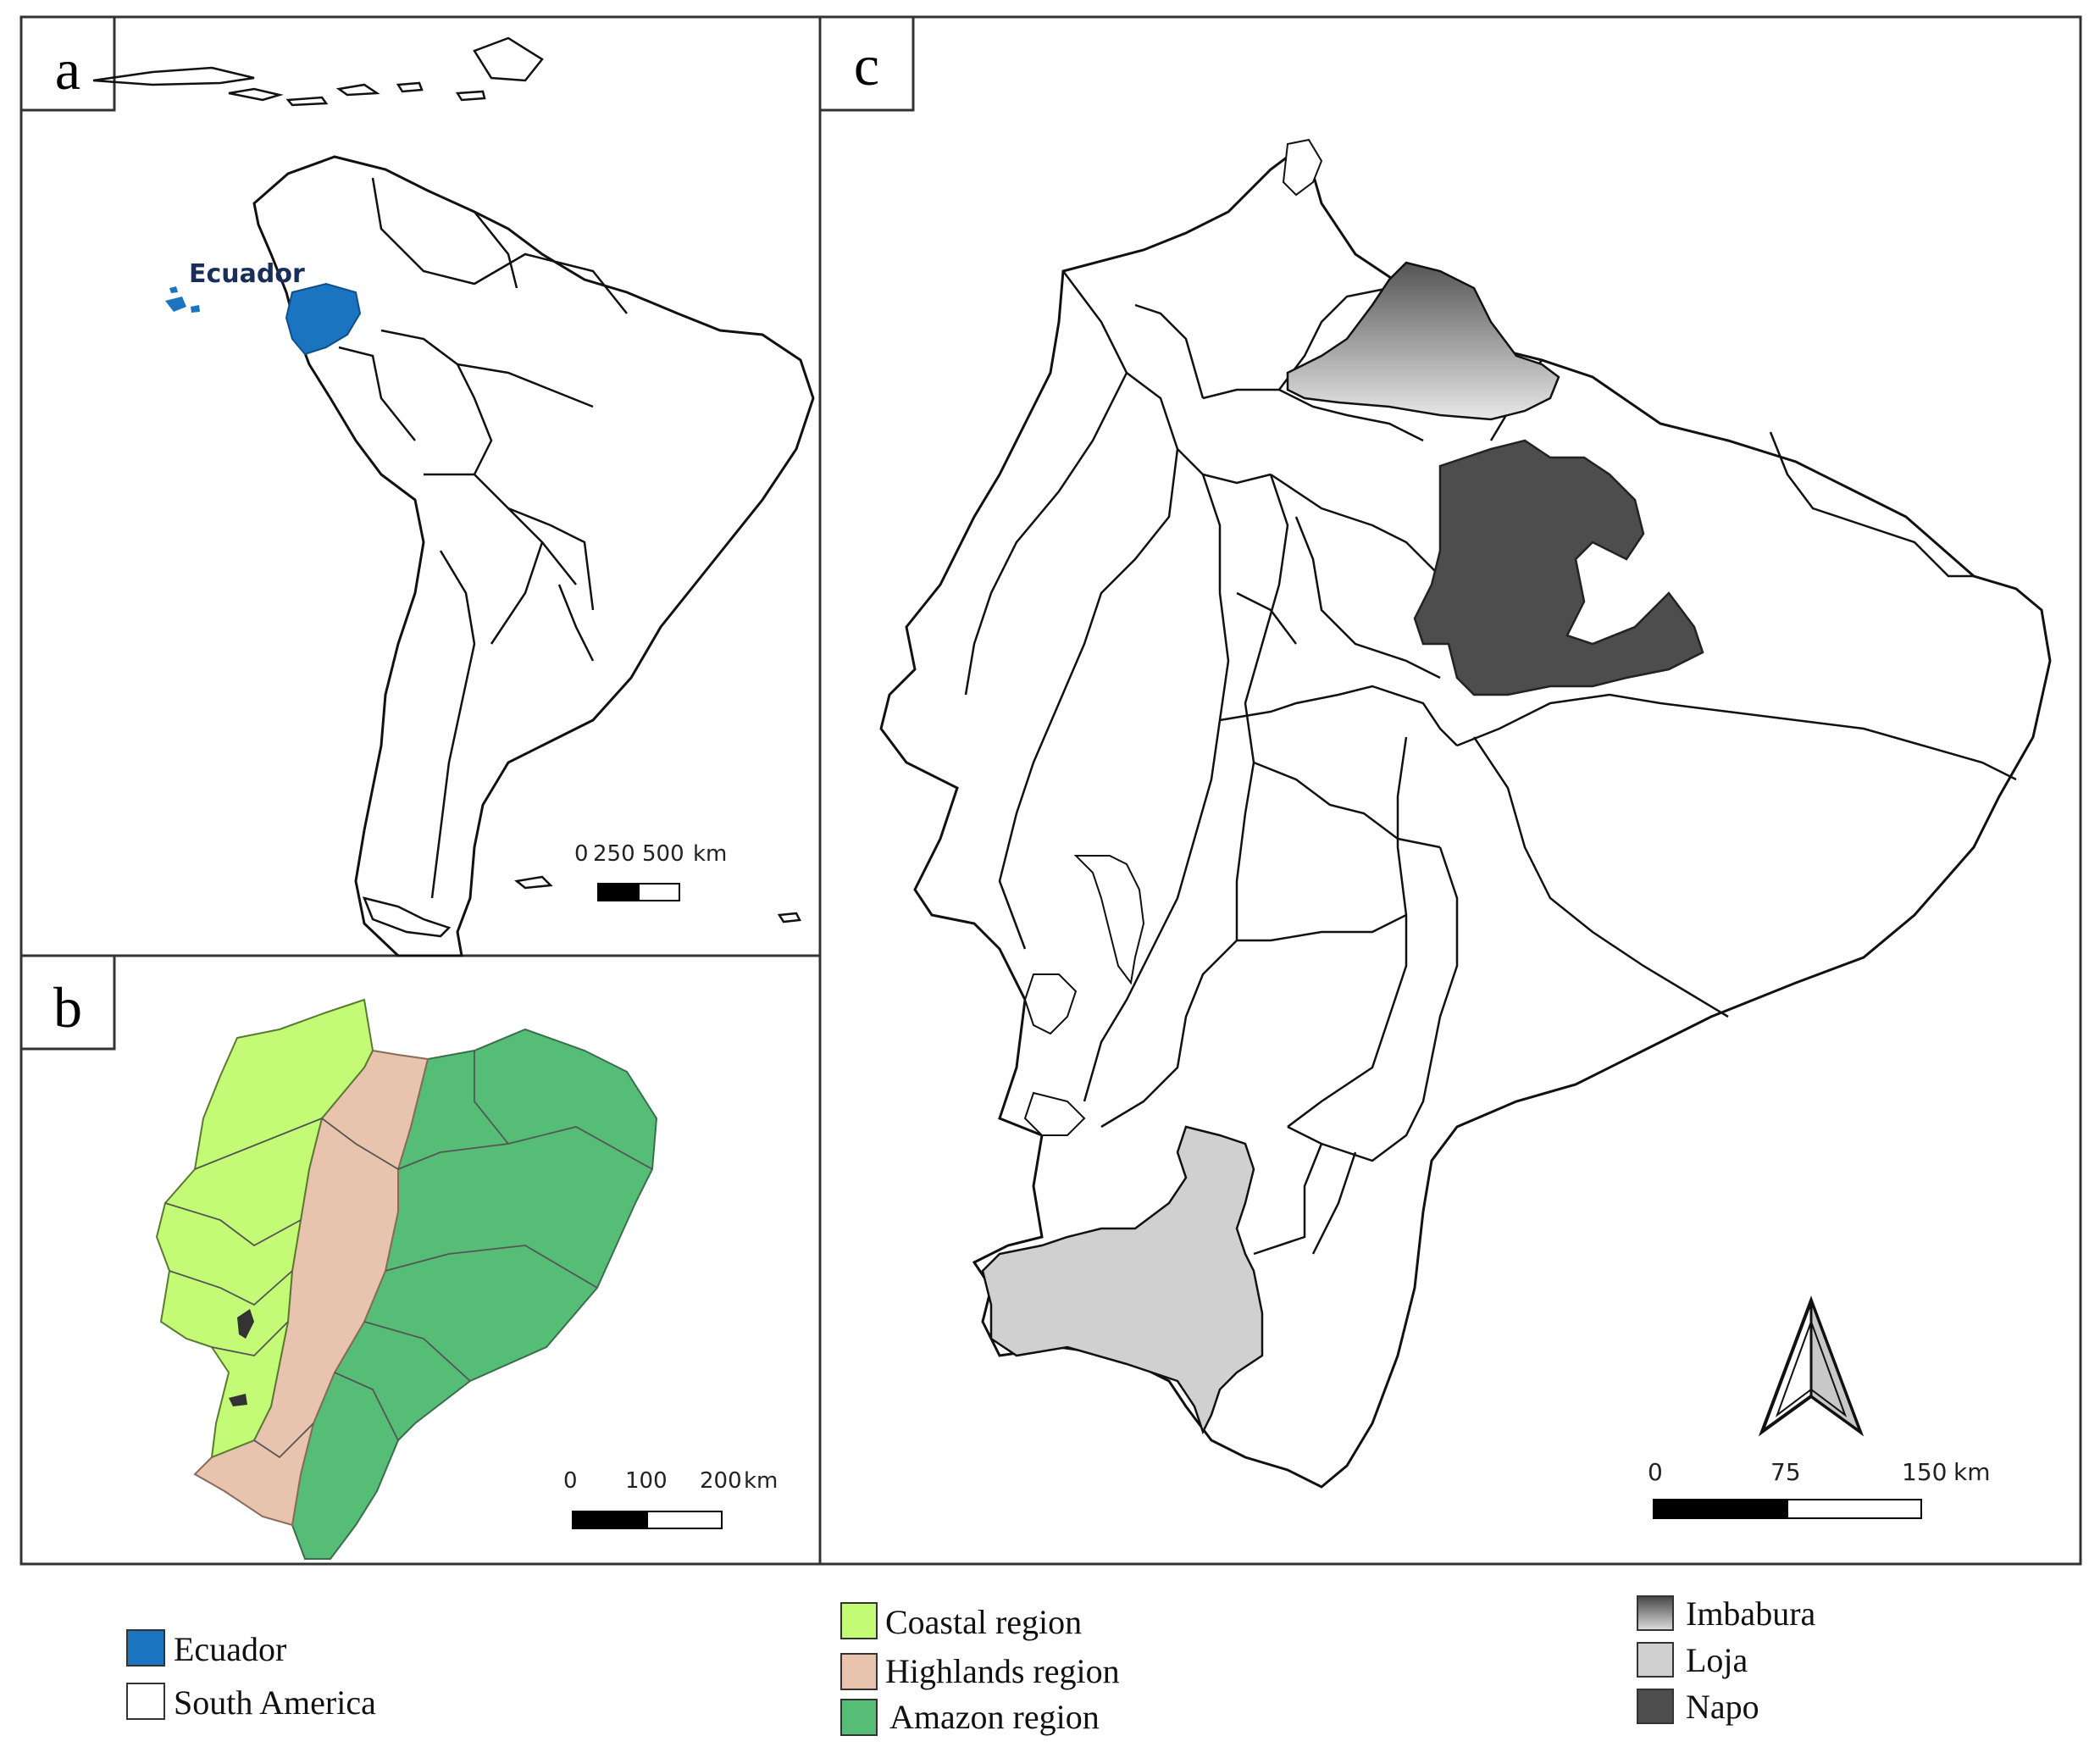  I want to click on legend-label-loja: Loja, so click(1717, 1660).